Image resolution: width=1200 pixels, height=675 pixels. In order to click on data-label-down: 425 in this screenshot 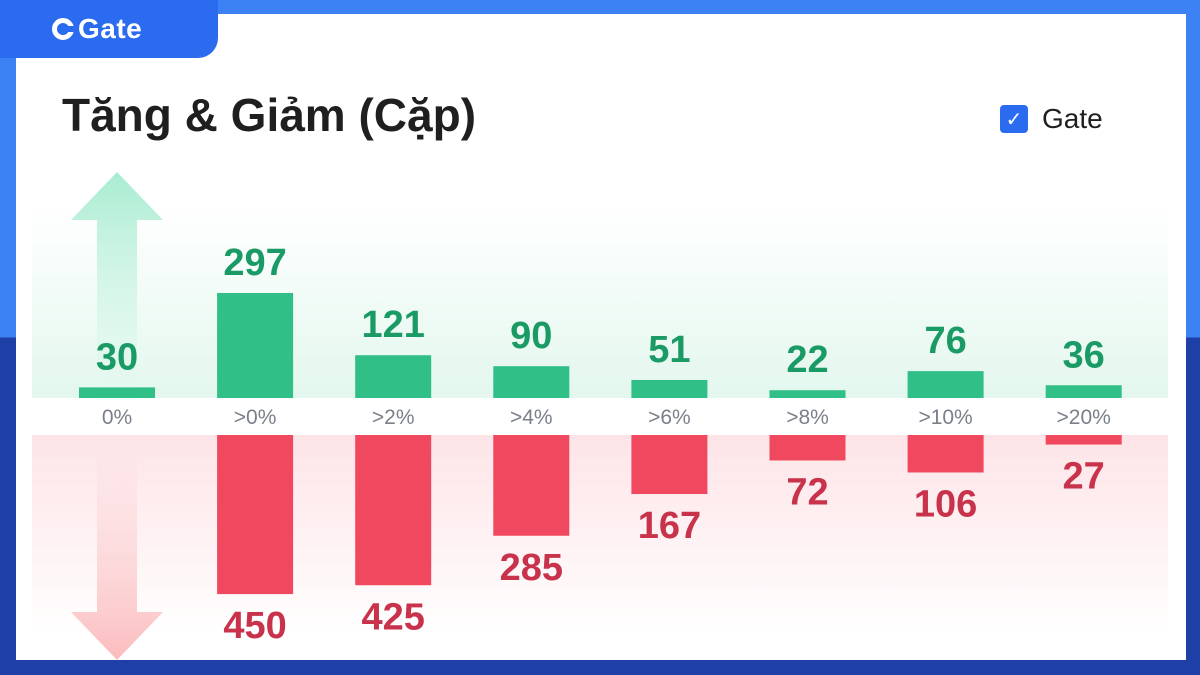, I will do `click(392, 617)`.